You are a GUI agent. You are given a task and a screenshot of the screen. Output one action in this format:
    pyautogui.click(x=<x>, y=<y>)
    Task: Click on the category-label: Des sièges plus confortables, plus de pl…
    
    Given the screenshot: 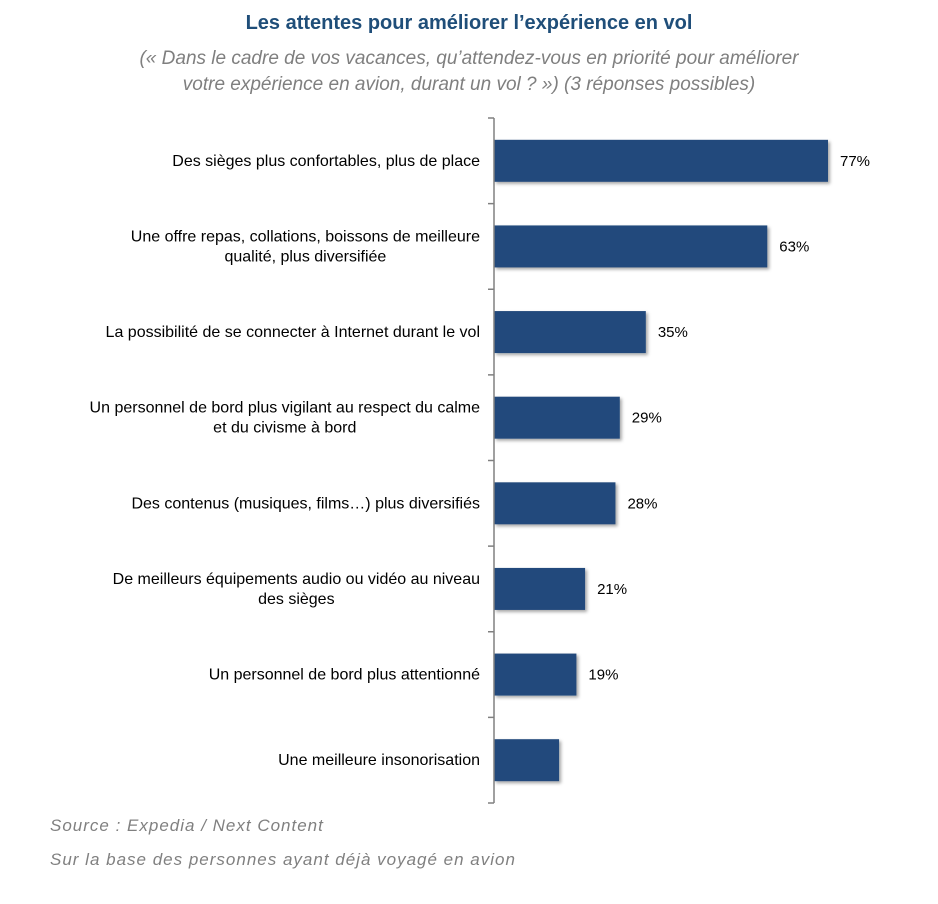 What is the action you would take?
    pyautogui.click(x=326, y=161)
    